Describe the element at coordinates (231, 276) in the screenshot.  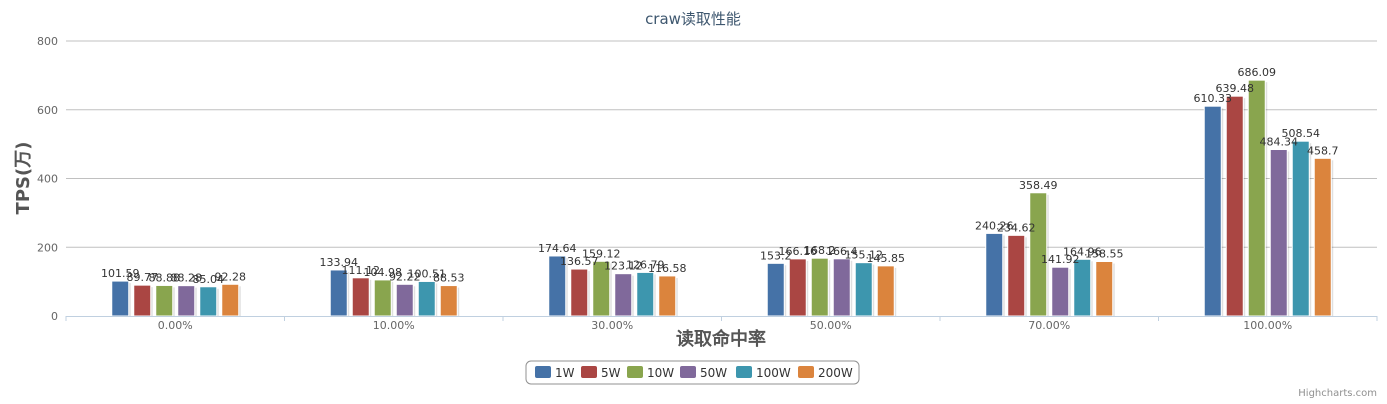
I see `data-label: 92.28` at that location.